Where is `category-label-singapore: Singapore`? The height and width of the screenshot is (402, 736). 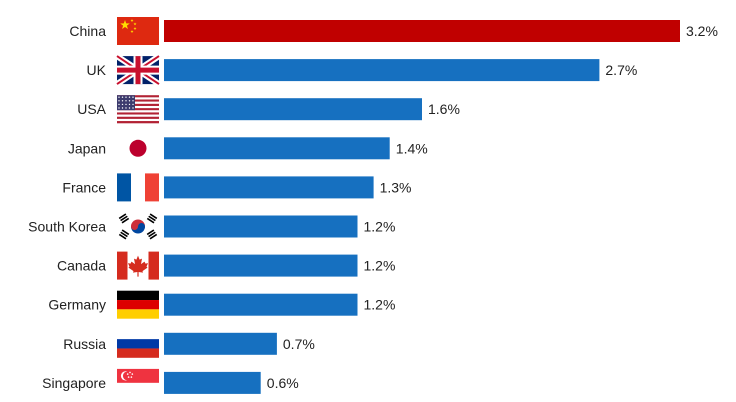
category-label-singapore: Singapore is located at coordinates (74, 383).